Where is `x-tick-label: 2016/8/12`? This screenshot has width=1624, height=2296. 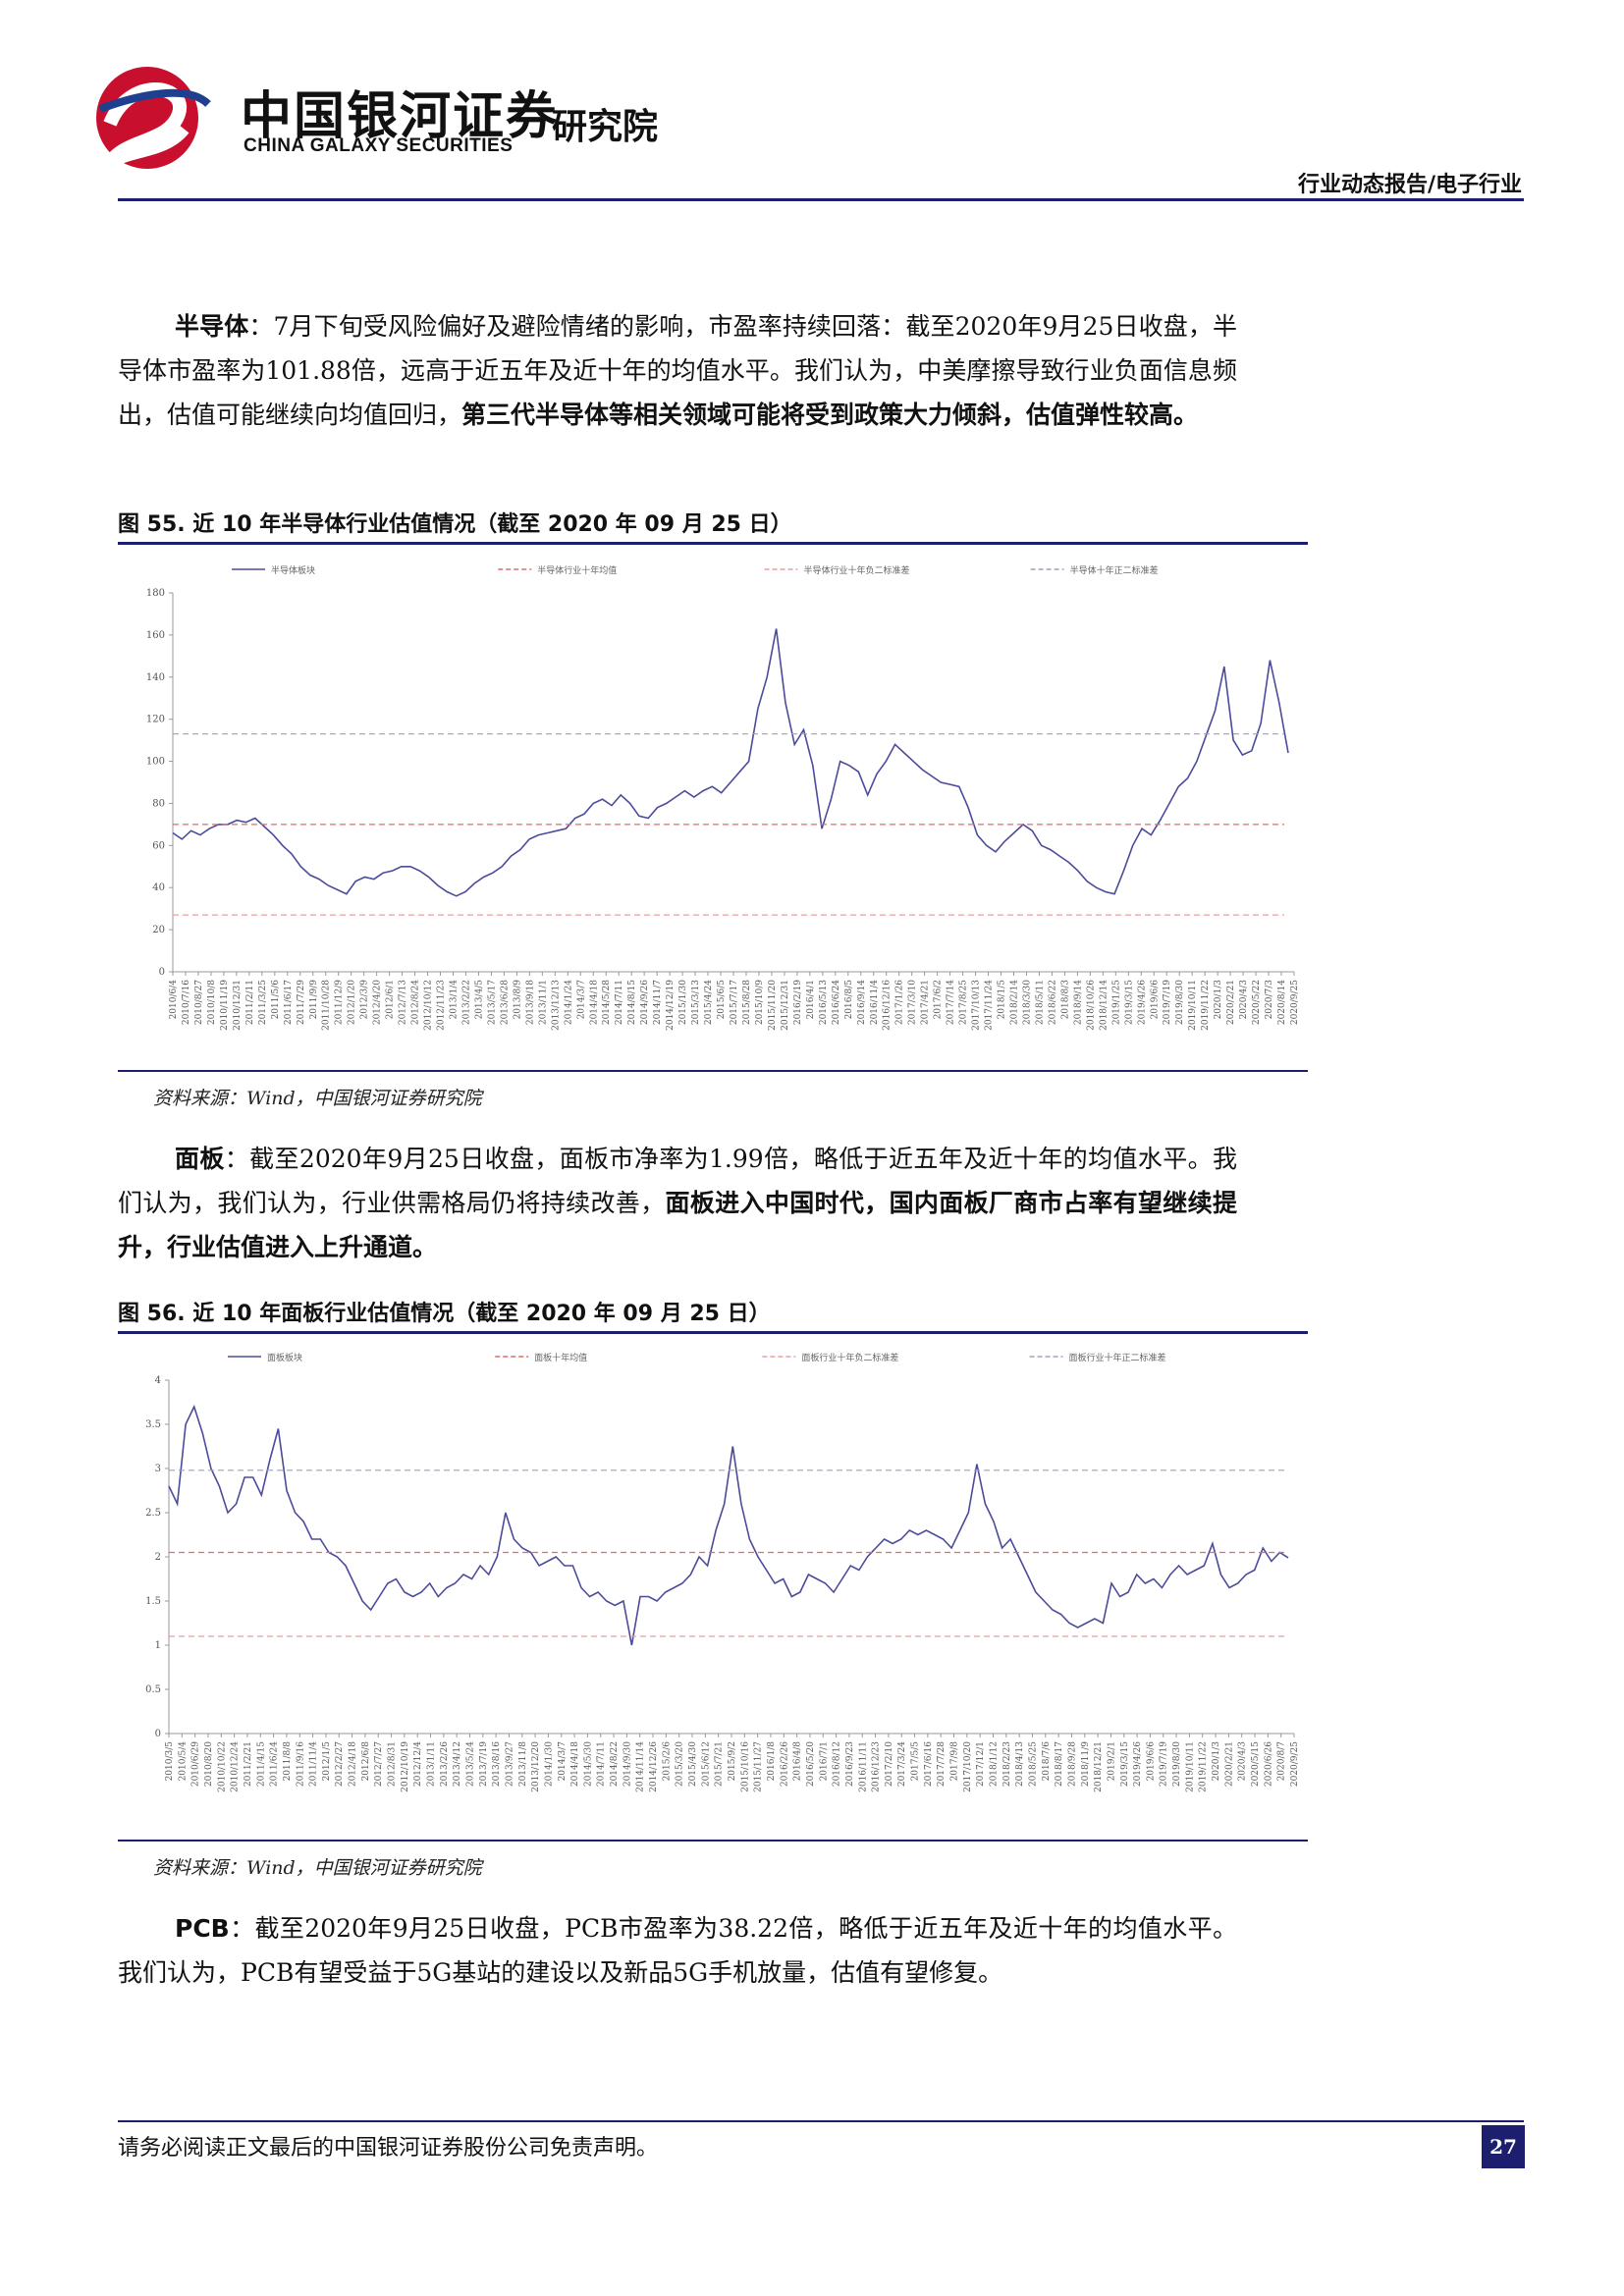 x-tick-label: 2016/8/12 is located at coordinates (837, 1764).